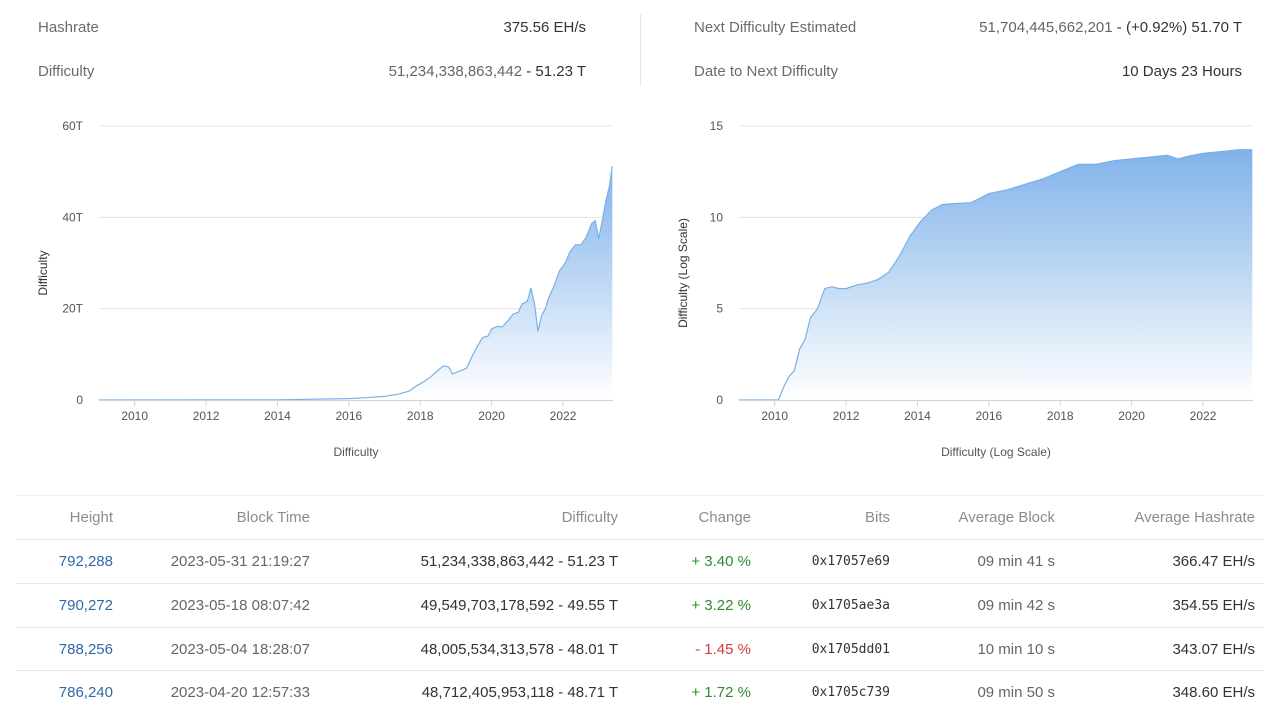 This screenshot has height=715, width=1280. I want to click on average-block-cell: 09 min 41 s, so click(1016, 561).